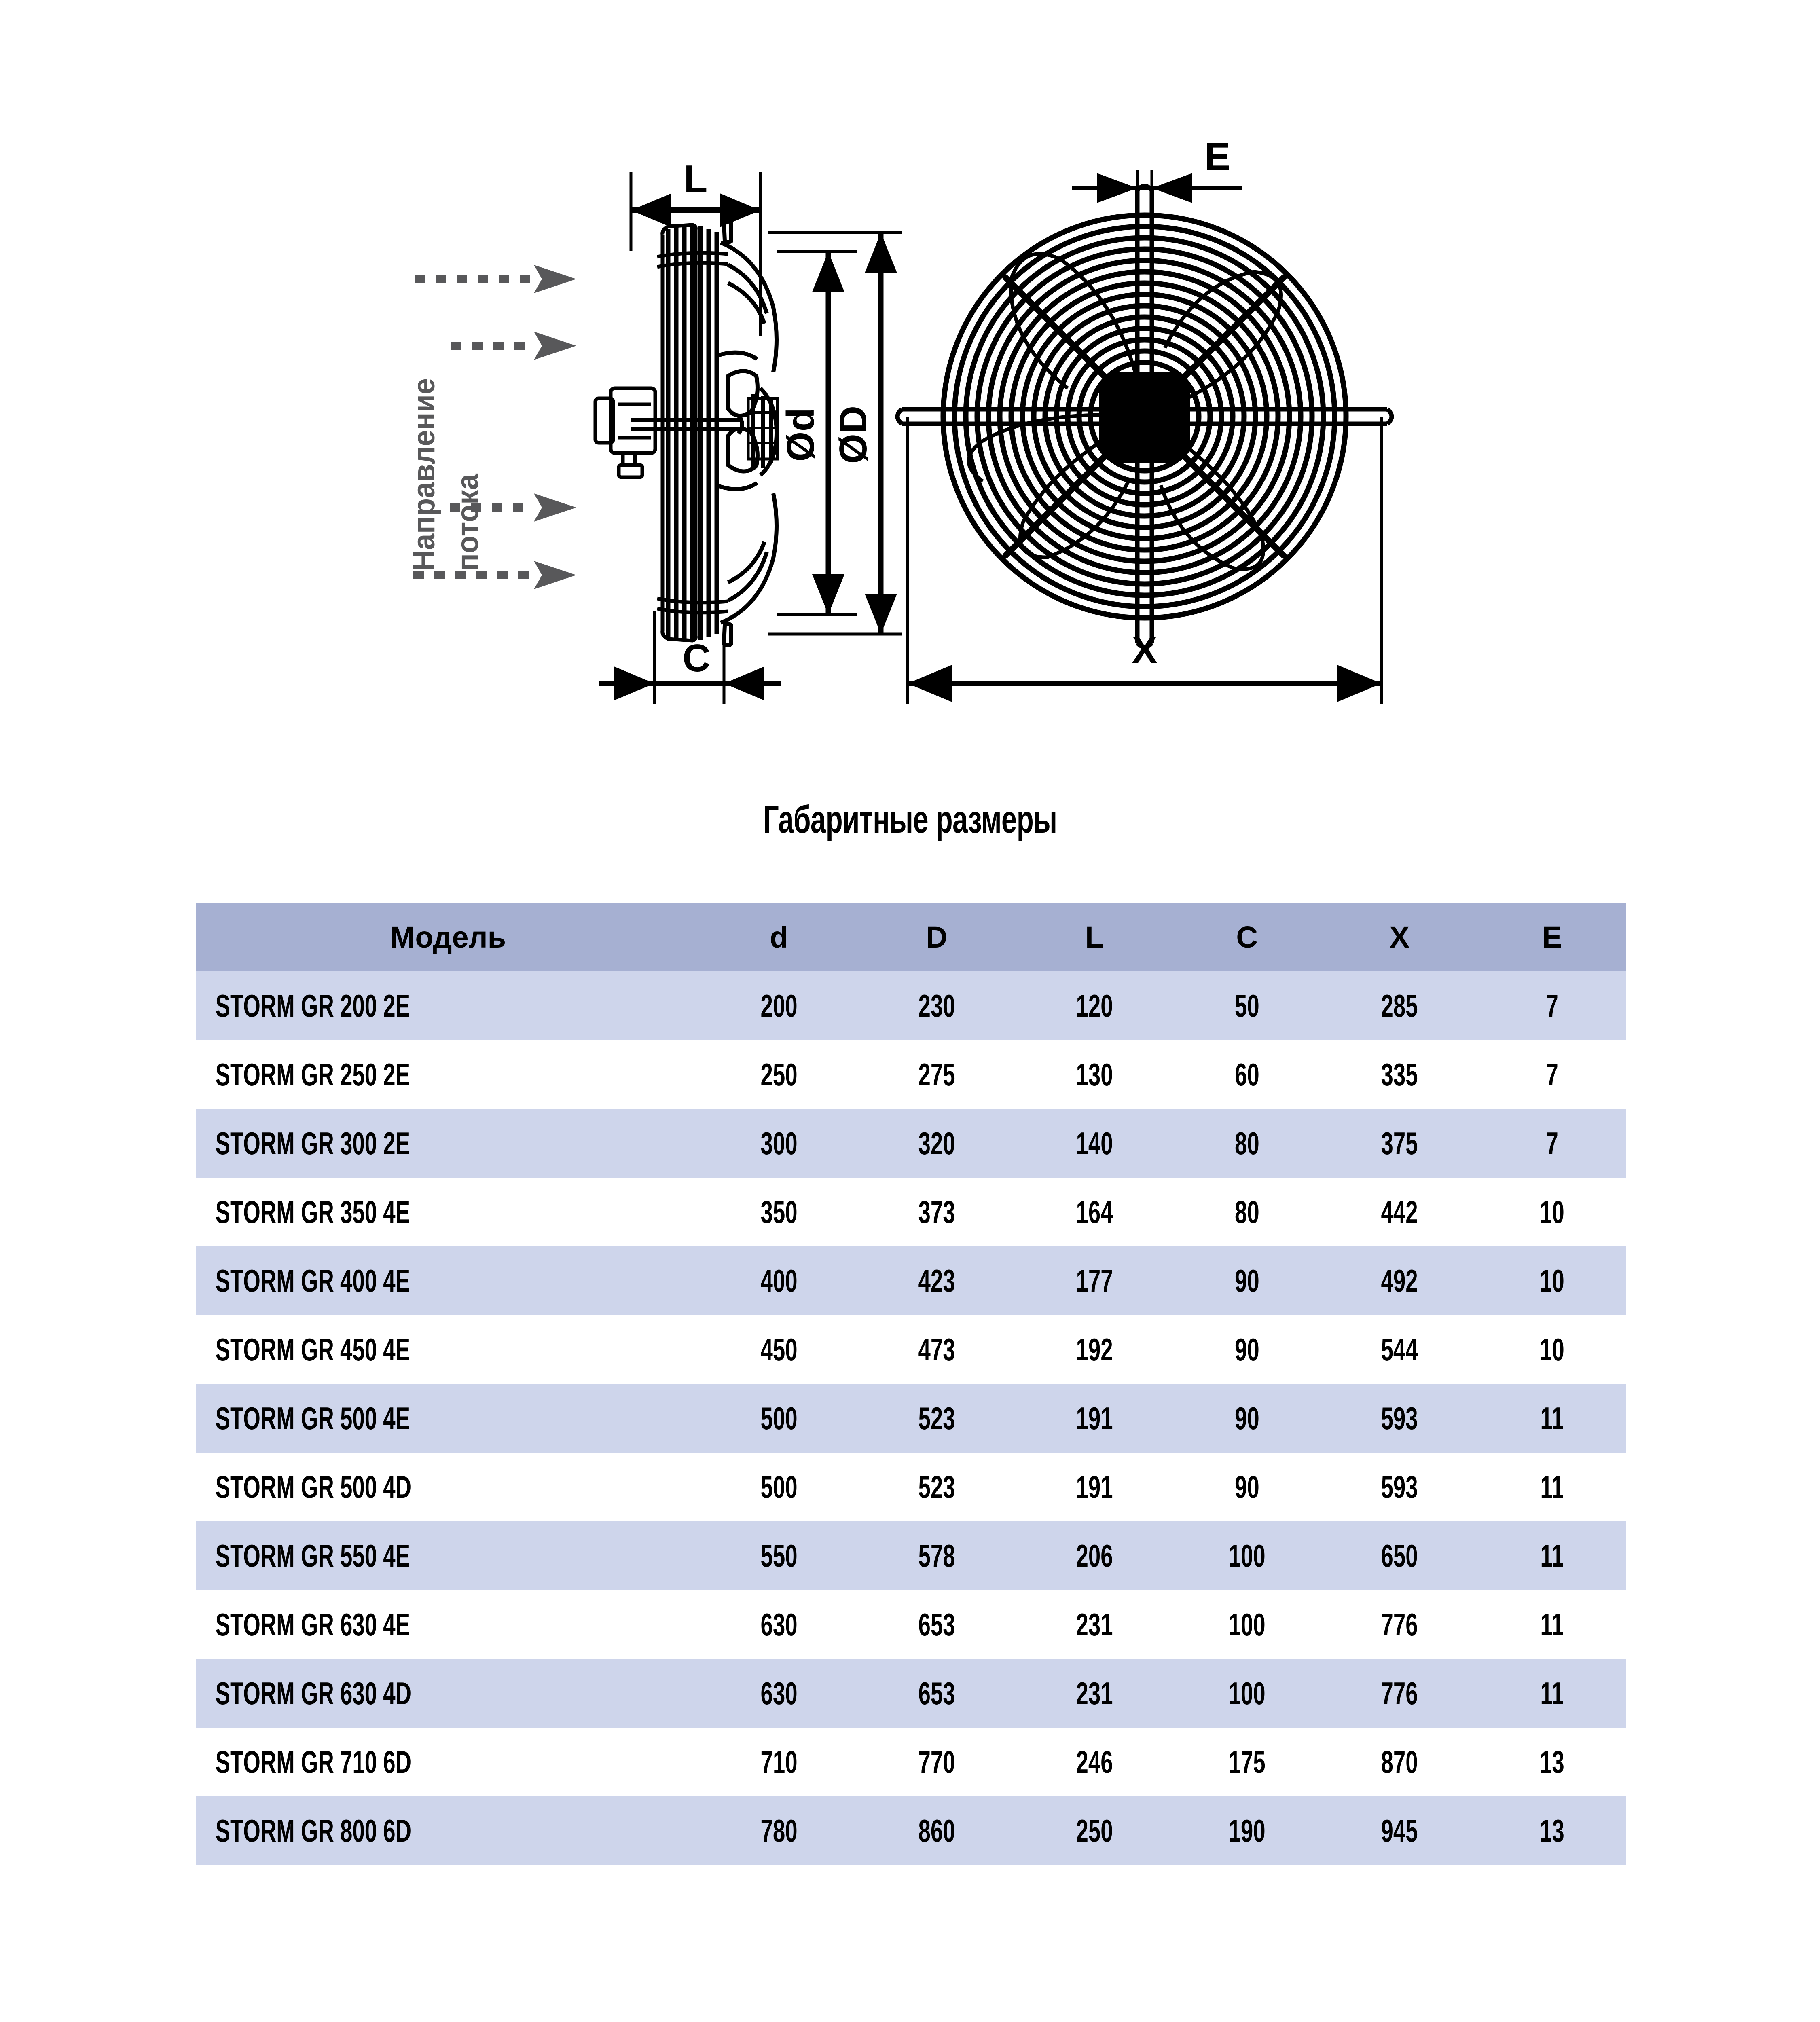 The width and height of the screenshot is (1820, 2022). What do you see at coordinates (313, 1762) in the screenshot?
I see `cell-model-text: STORM GR 710 6D` at bounding box center [313, 1762].